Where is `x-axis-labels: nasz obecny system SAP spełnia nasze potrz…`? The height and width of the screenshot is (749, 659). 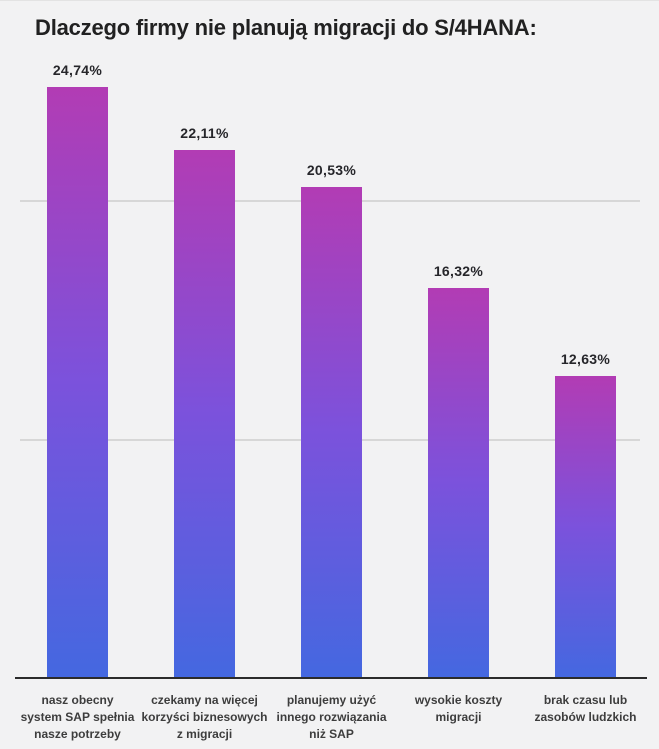 x-axis-labels: nasz obecny system SAP spełnia nasze potrz… is located at coordinates (331, 717).